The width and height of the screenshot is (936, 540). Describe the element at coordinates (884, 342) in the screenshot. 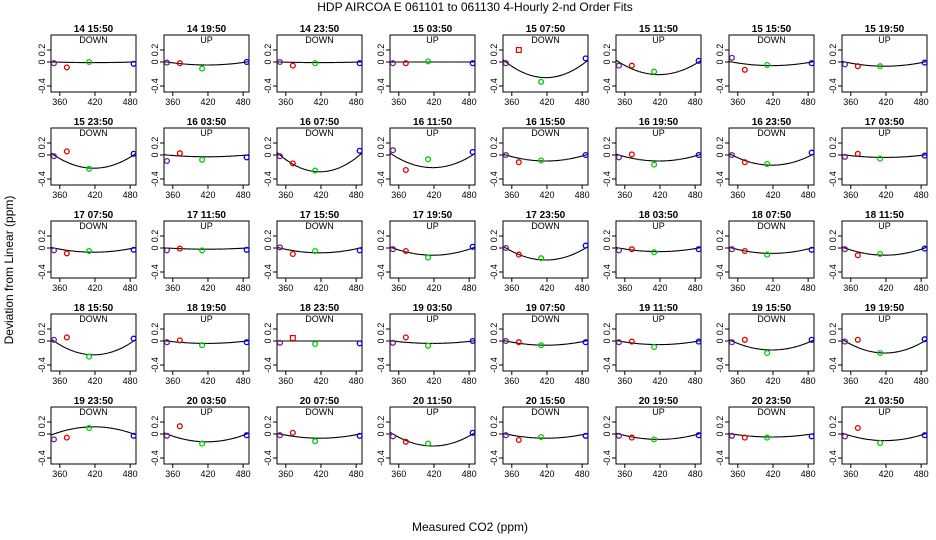

I see `panel-frame` at that location.